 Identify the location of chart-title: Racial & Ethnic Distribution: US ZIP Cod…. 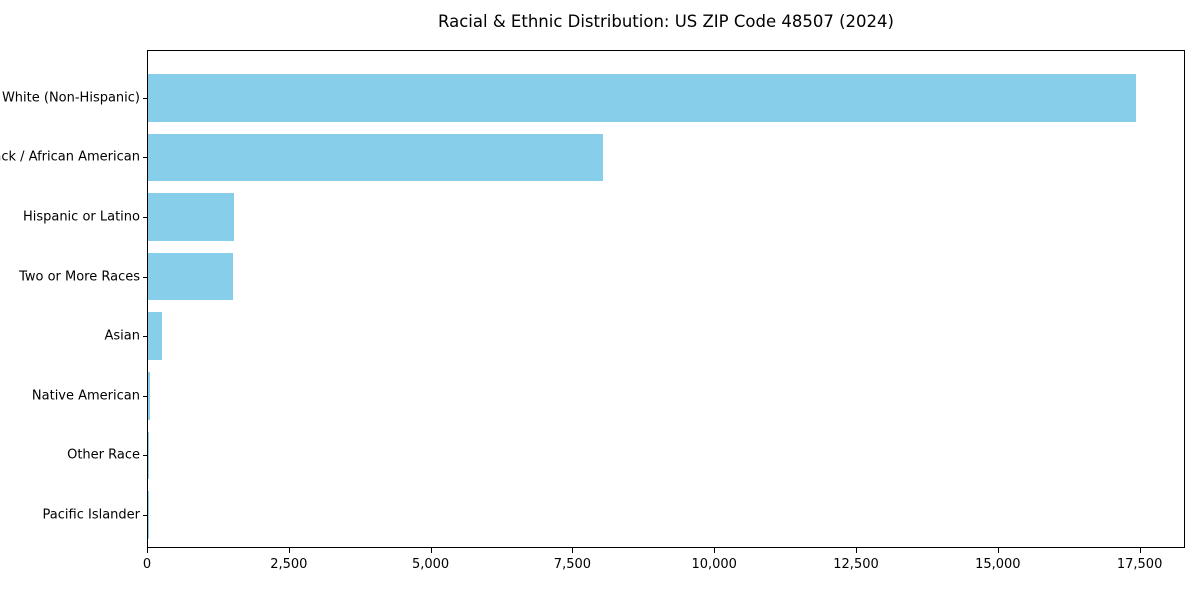
(666, 21).